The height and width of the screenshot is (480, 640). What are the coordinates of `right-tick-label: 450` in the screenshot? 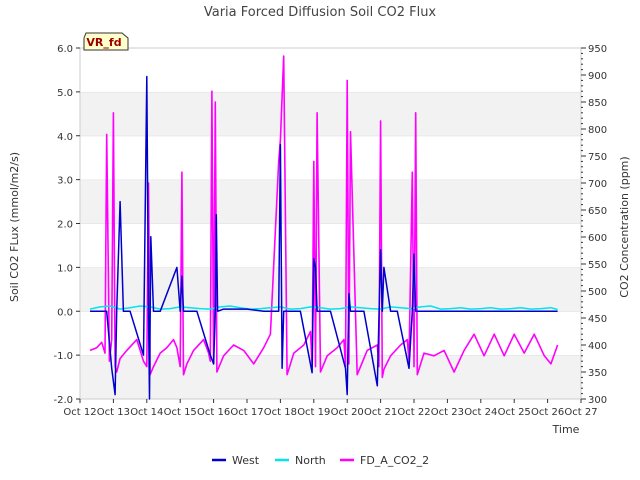 It's located at (597, 319).